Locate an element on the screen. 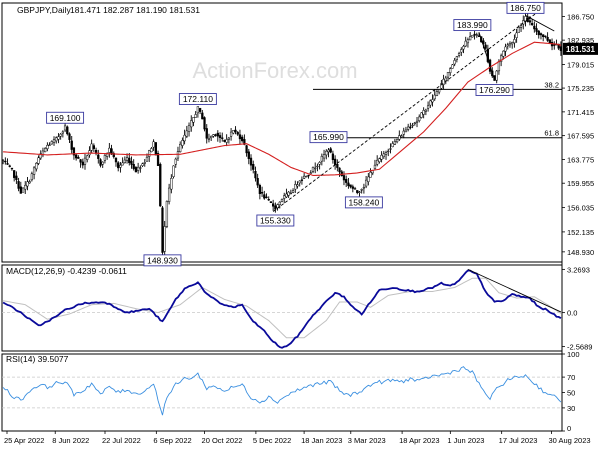 This screenshot has height=455, width=600. price-axis-label: 171.415 is located at coordinates (580, 112).